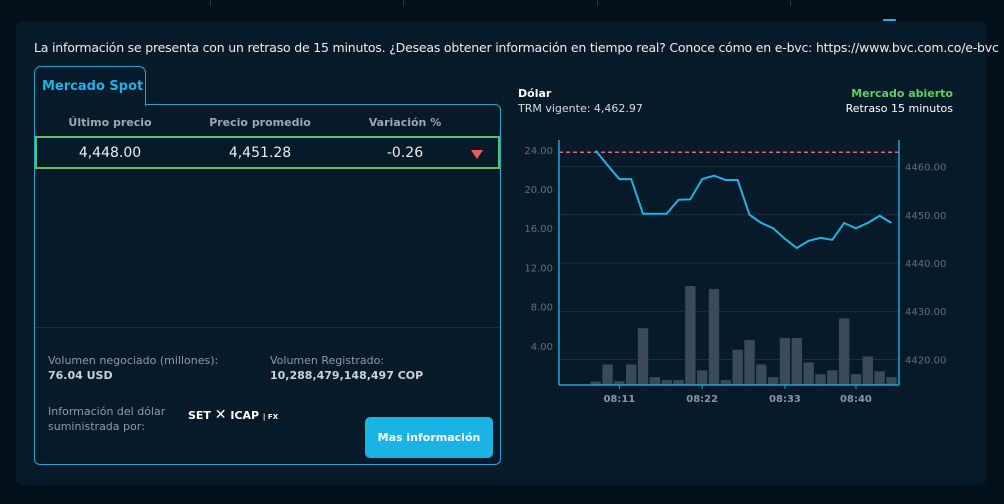 The height and width of the screenshot is (504, 1004). What do you see at coordinates (619, 399) in the screenshot?
I see `x-tick-label: 08:11` at bounding box center [619, 399].